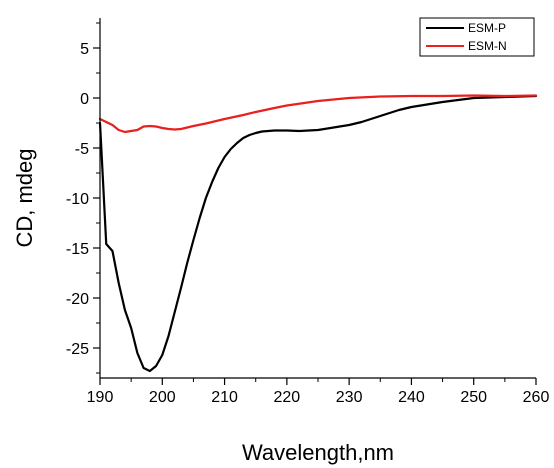 The image size is (554, 468). Describe the element at coordinates (100, 397) in the screenshot. I see `x-tick-label: 190` at that location.